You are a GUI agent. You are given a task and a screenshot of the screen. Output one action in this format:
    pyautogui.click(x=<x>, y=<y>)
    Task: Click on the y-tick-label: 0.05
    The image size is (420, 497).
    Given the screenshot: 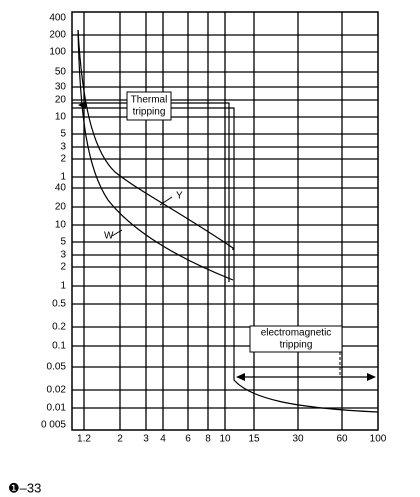 What is the action you would take?
    pyautogui.click(x=57, y=367)
    